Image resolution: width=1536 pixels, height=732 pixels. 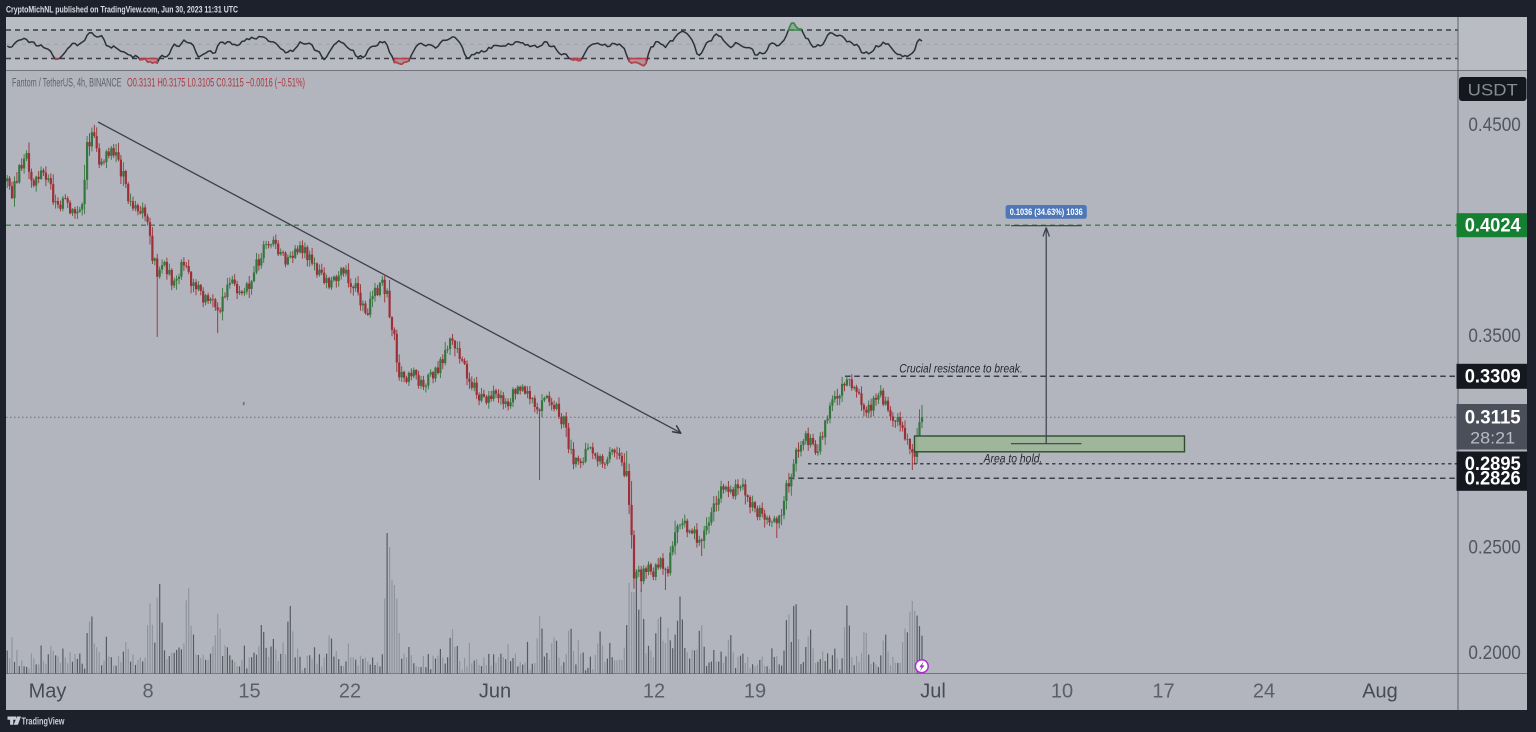 I want to click on svg-text: Crucial resistance to break., so click(x=960, y=369).